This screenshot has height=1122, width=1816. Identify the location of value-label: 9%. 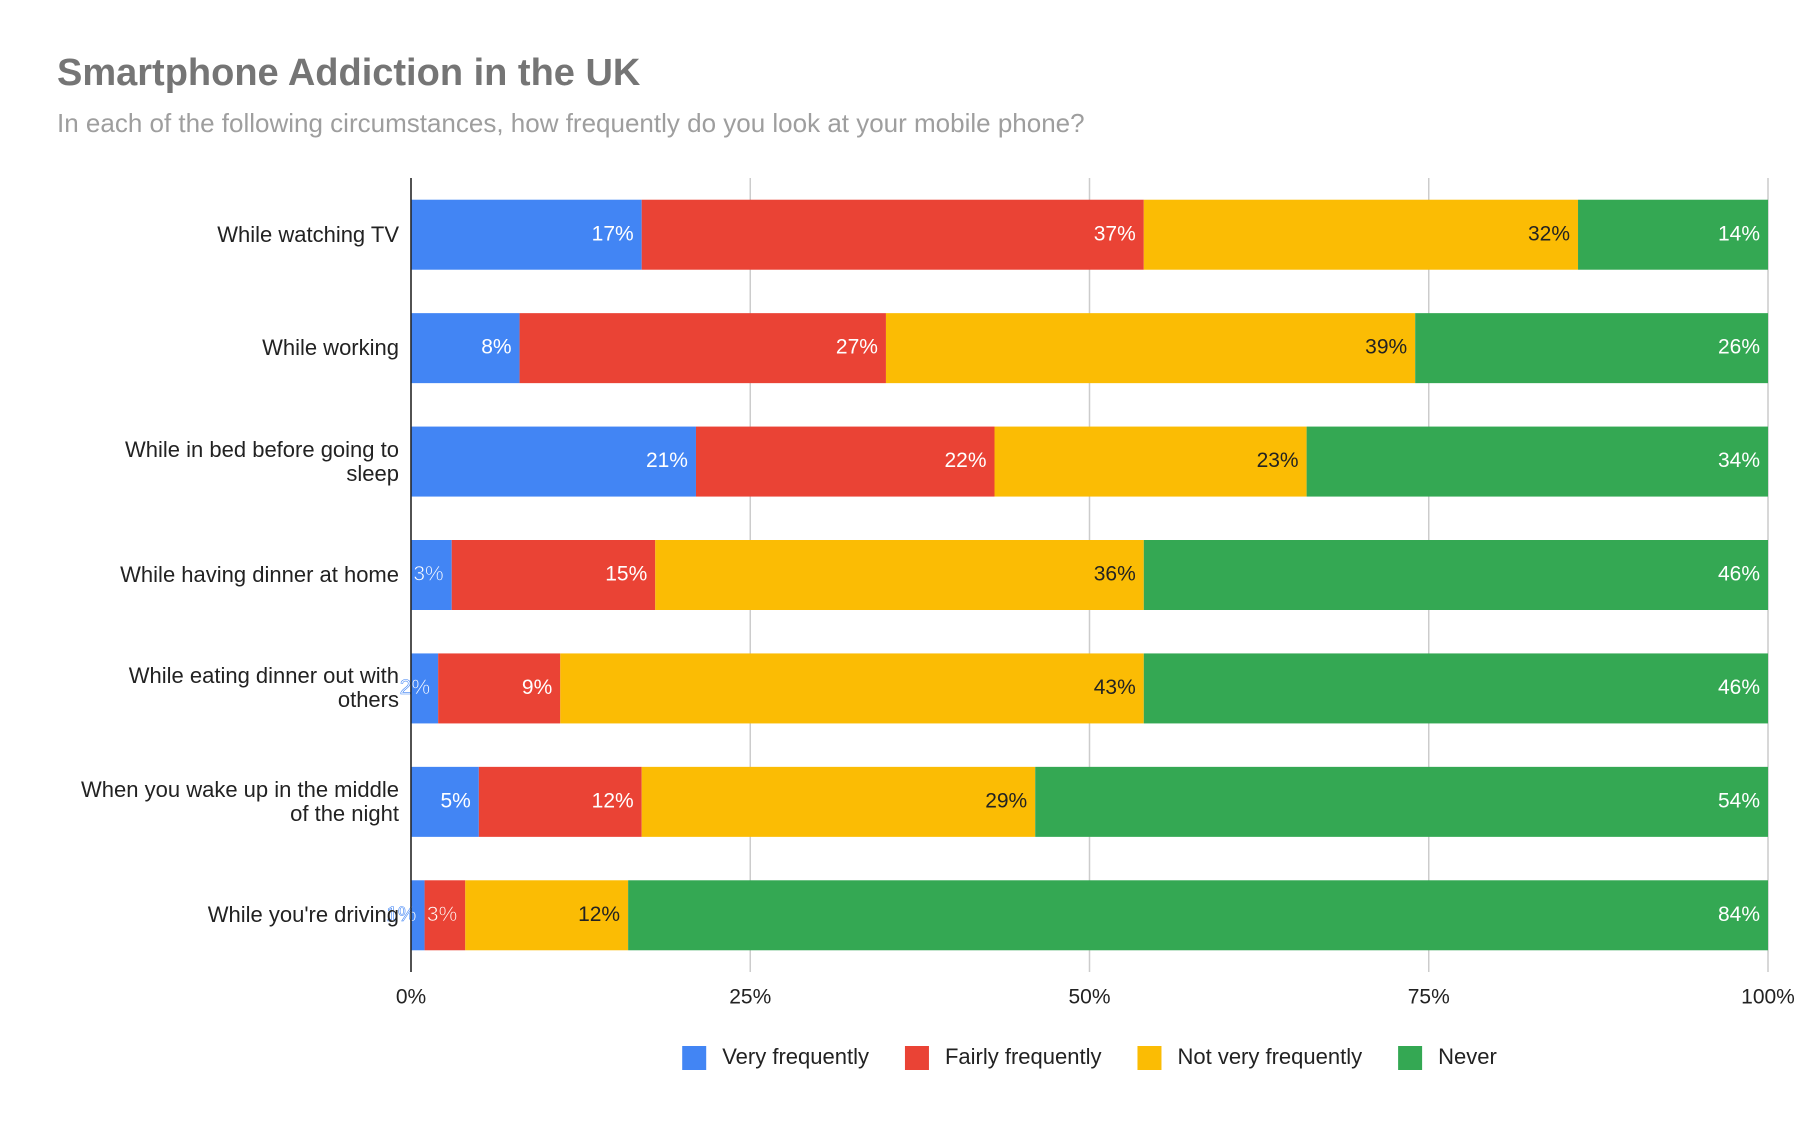
(537, 687).